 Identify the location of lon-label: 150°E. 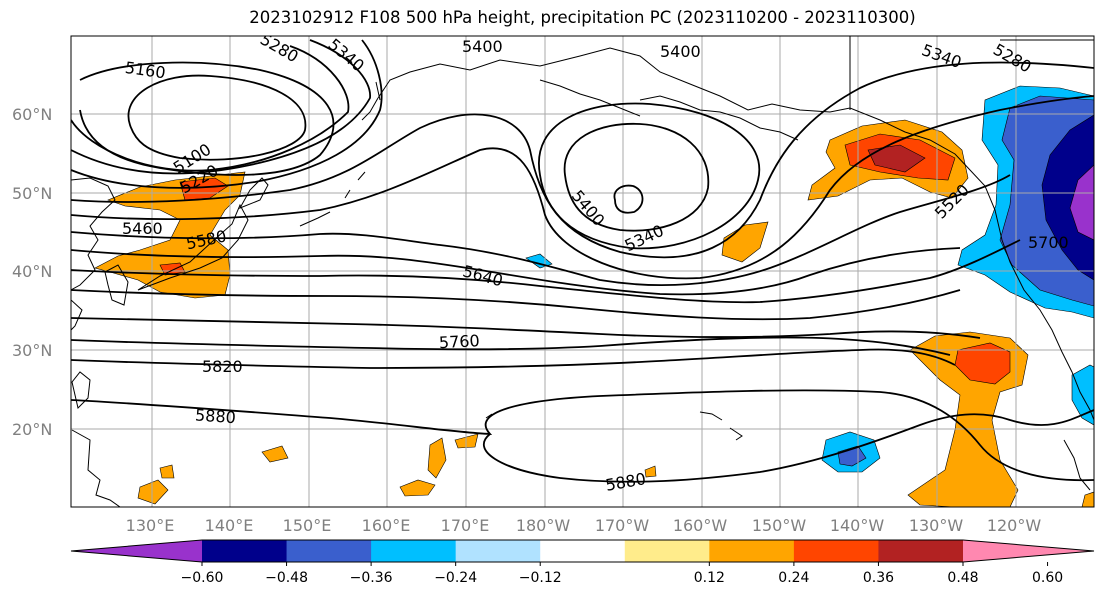
(307, 525).